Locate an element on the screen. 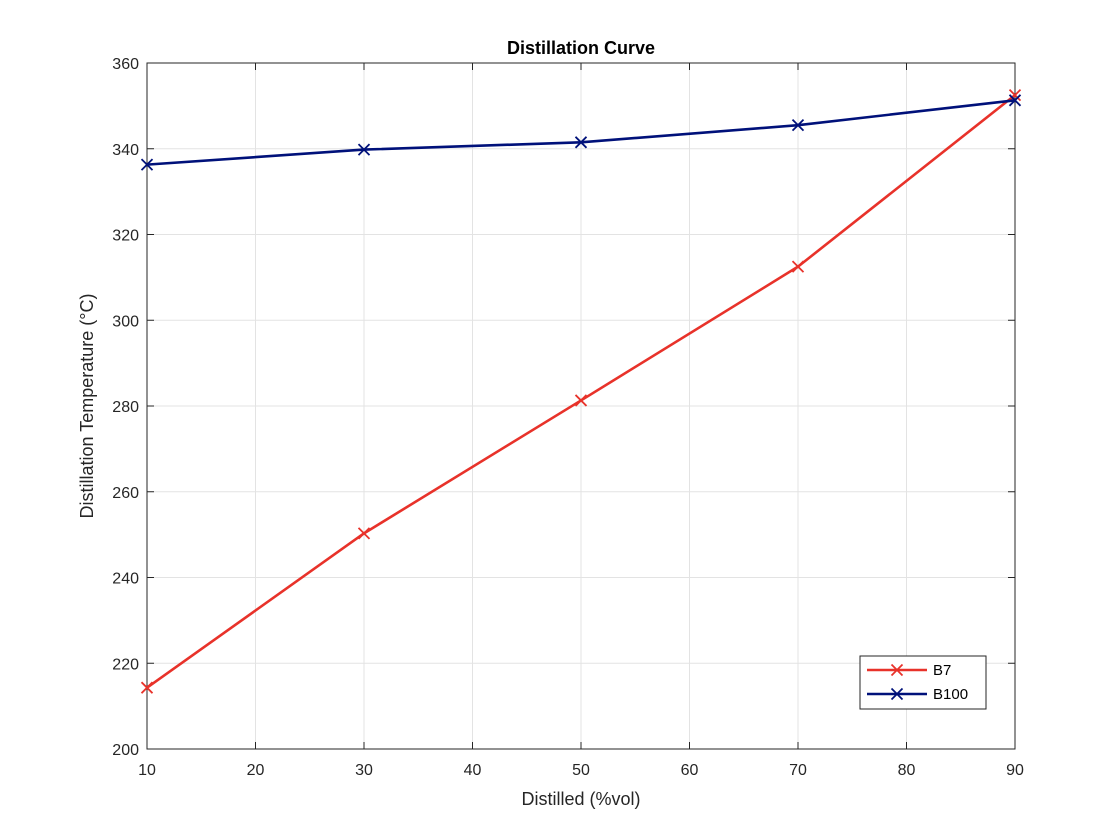  legend: B7 B100 is located at coordinates (923, 682).